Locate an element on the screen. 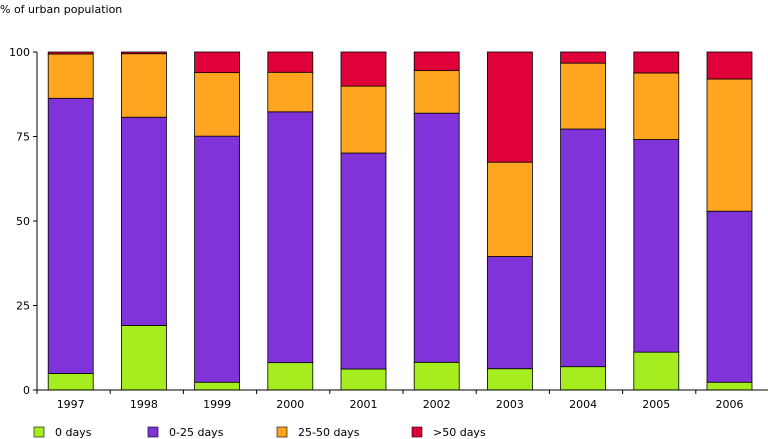 Image resolution: width=768 pixels, height=439 pixels. bar-segment-2001-0-days is located at coordinates (363, 379).